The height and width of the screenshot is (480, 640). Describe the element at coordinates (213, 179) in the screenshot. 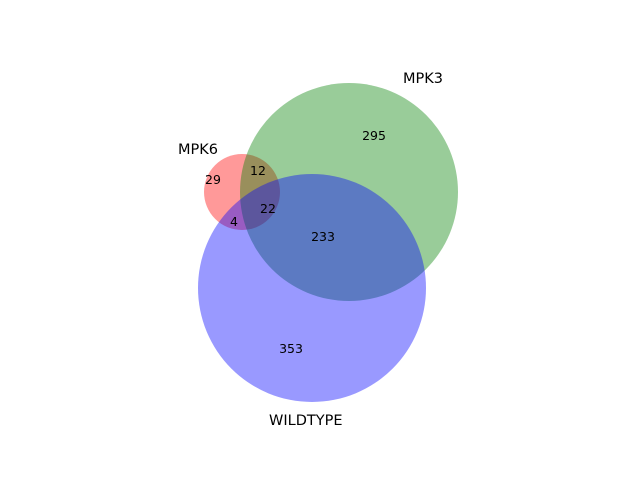

I see `region-count-mpk6-only: 29` at that location.